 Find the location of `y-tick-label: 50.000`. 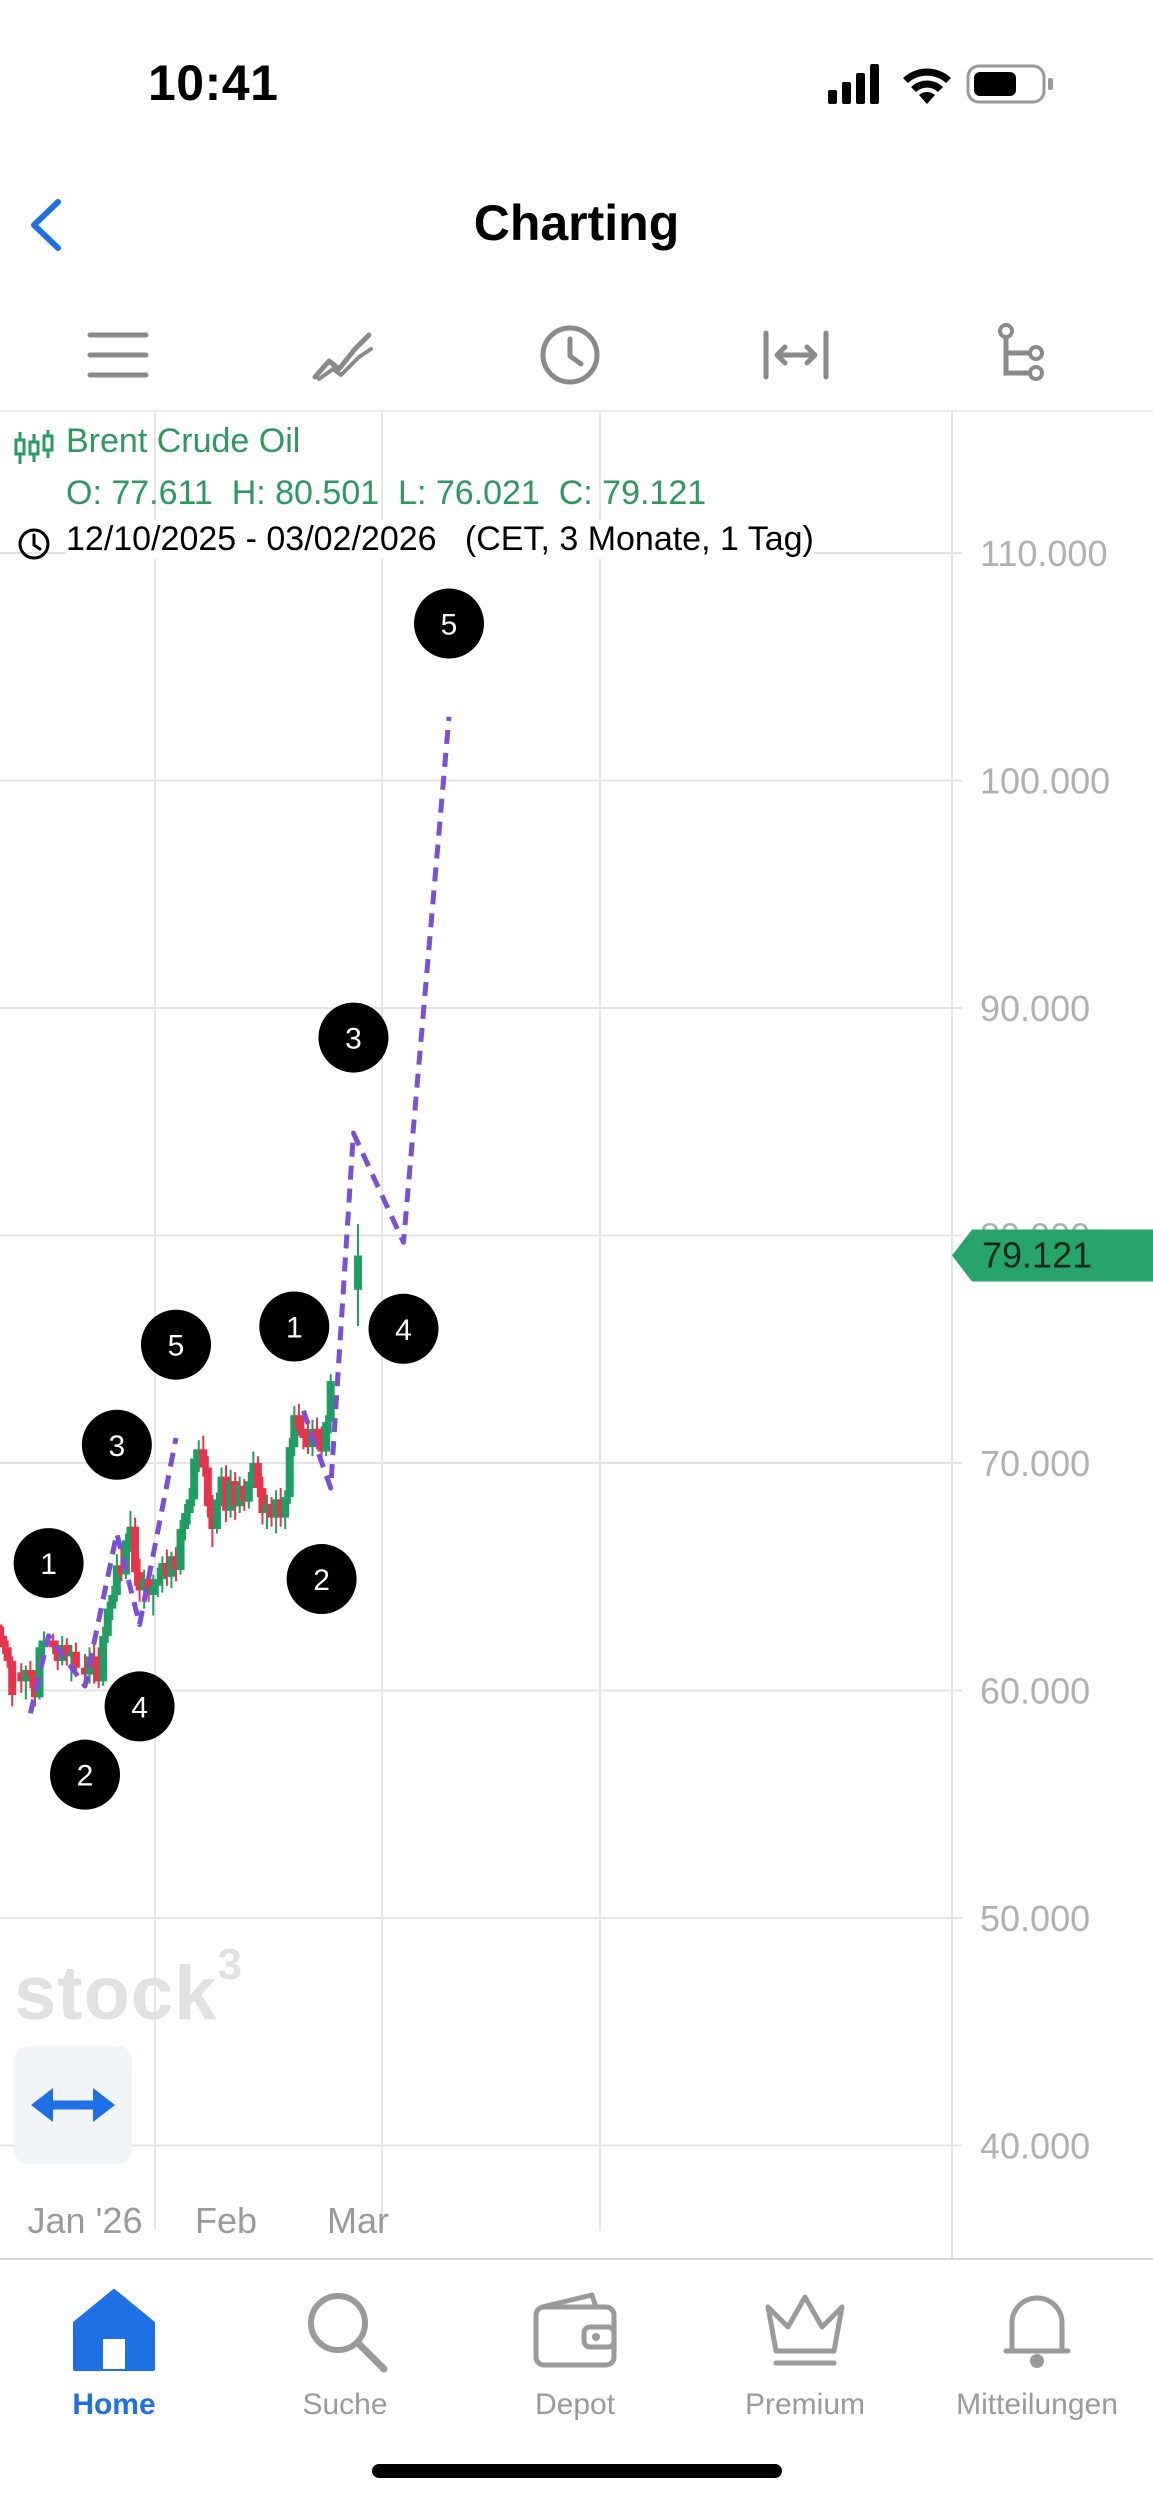

y-tick-label: 50.000 is located at coordinates (1035, 1918).